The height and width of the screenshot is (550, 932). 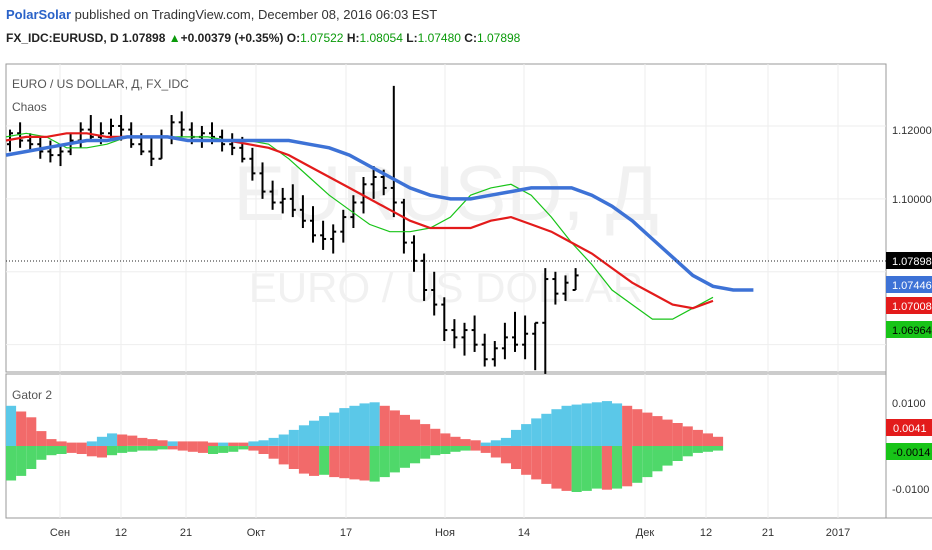 I want to click on gator-histogram, so click(x=365, y=446).